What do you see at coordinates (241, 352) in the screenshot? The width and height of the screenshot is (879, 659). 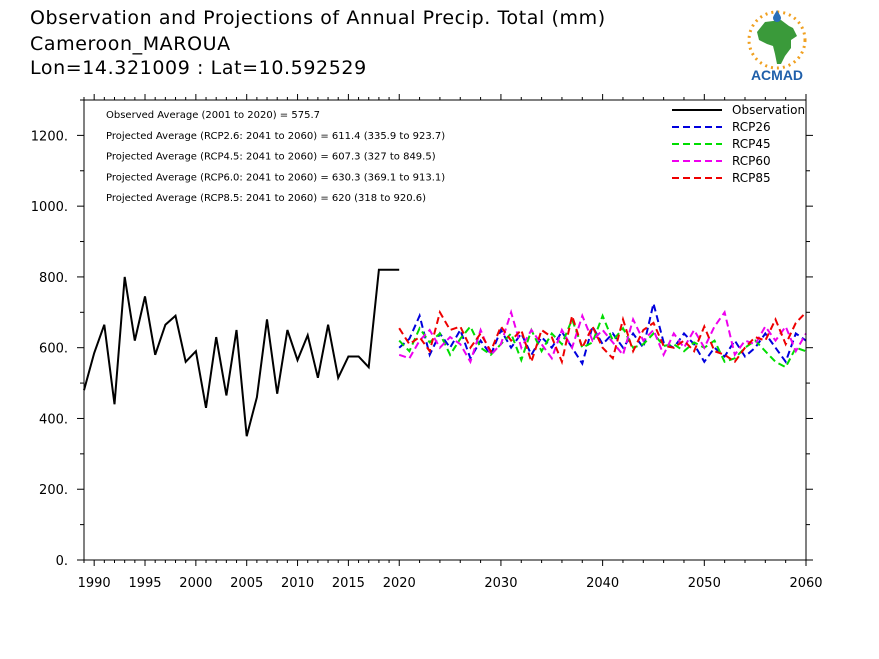 I see `series-observation-line` at bounding box center [241, 352].